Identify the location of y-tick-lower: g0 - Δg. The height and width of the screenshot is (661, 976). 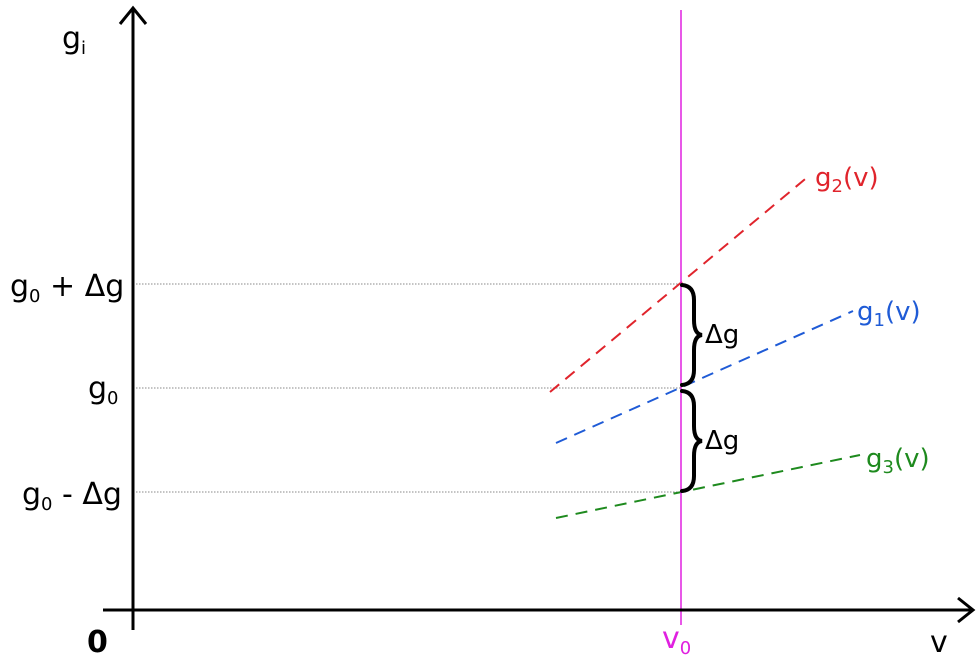
(72, 496).